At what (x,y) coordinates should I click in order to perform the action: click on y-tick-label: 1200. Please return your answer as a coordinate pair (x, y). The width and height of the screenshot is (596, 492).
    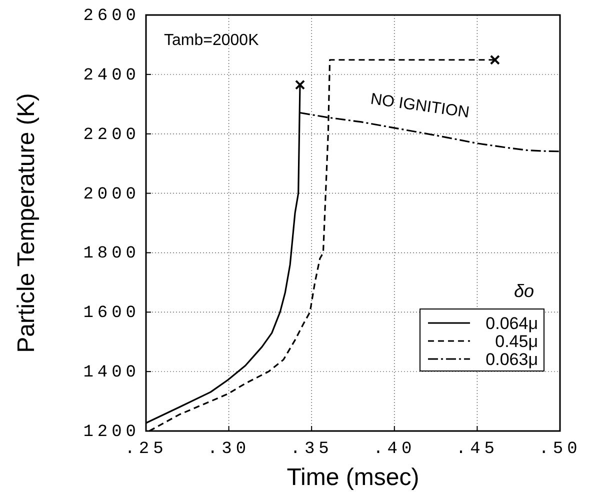
    Looking at the image, I should click on (111, 432).